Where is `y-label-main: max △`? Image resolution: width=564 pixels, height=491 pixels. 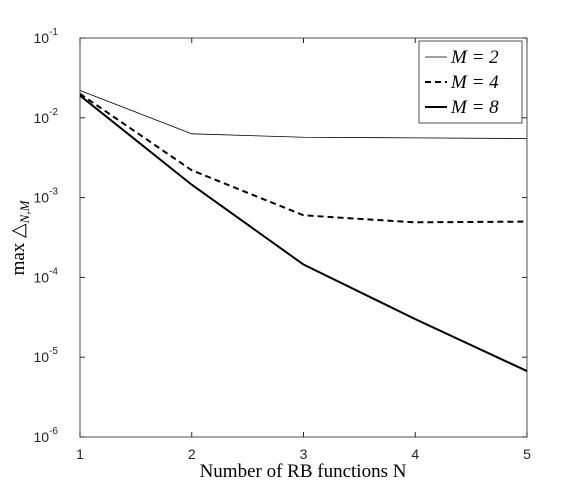 y-label-main: max △ is located at coordinates (18, 249).